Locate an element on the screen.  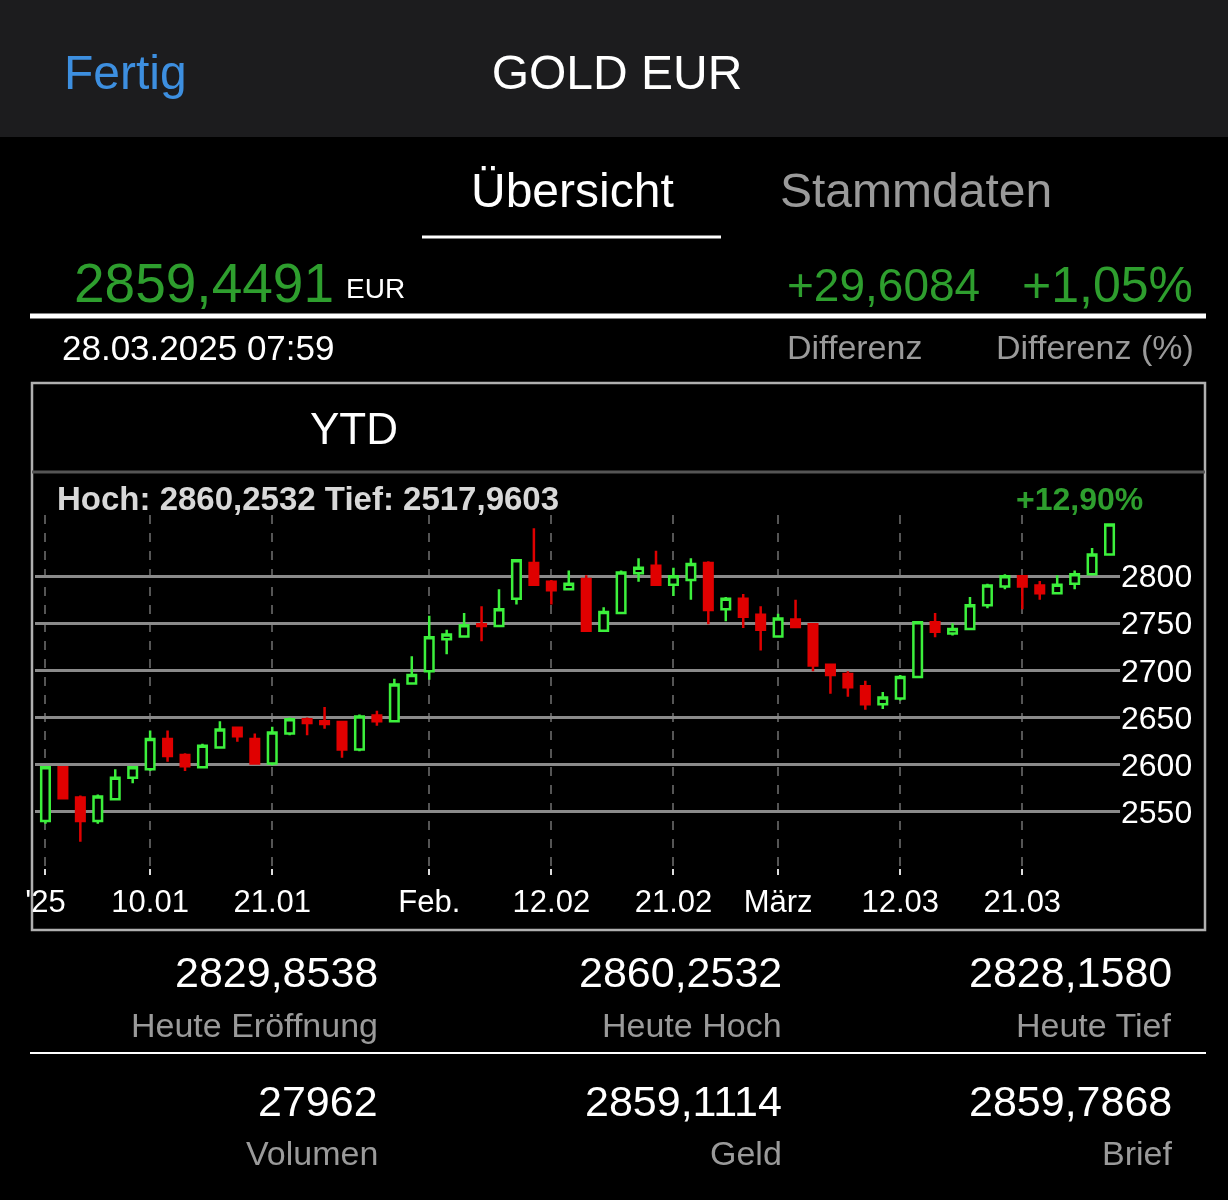
text: Fertig is located at coordinates (125, 72).